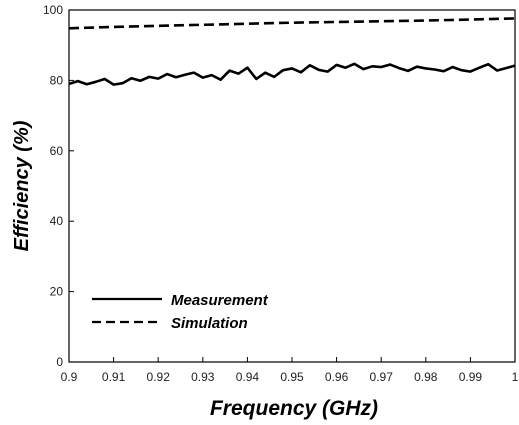  What do you see at coordinates (57, 292) in the screenshot?
I see `y-tick-label: 20` at bounding box center [57, 292].